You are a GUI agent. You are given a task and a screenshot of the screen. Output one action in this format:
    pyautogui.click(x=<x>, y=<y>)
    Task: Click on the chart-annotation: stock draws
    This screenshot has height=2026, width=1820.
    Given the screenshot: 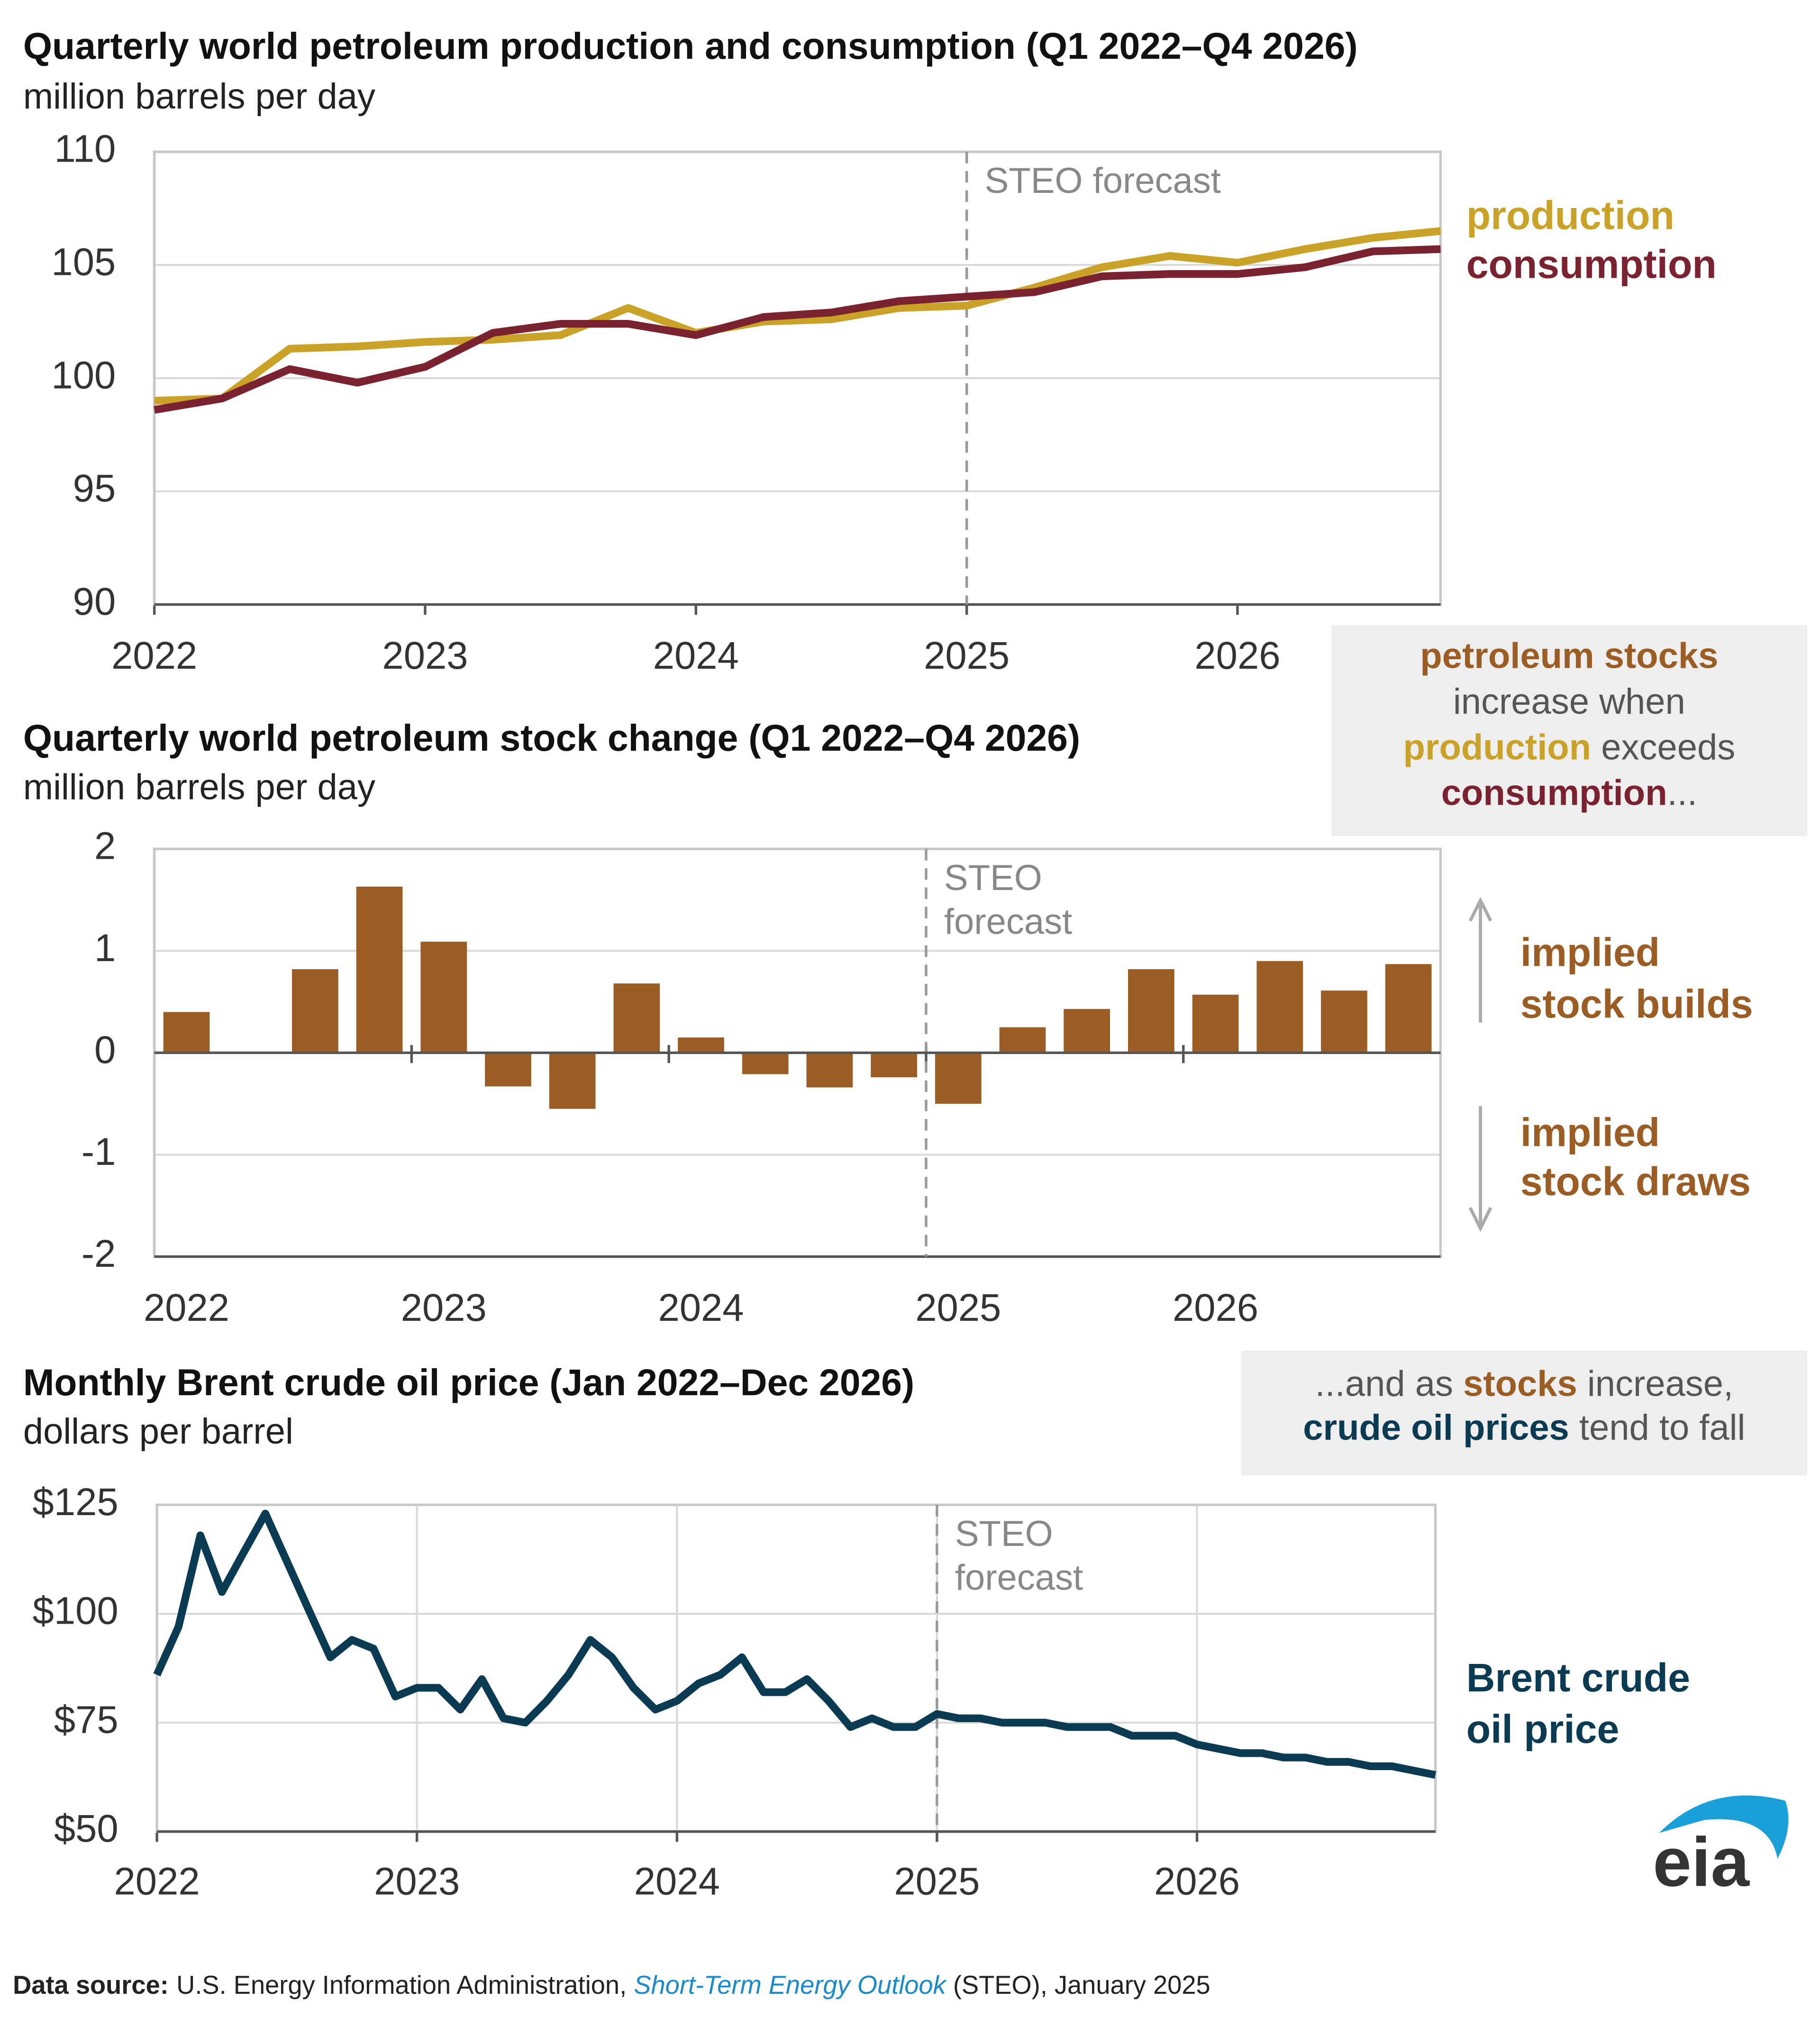 What is the action you would take?
    pyautogui.click(x=1635, y=1181)
    